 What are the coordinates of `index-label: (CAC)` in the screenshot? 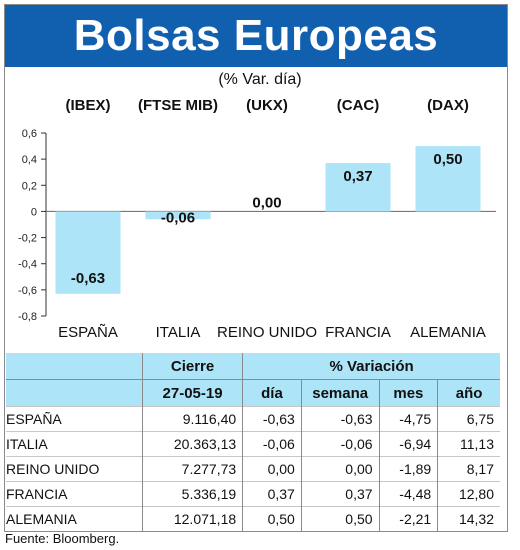 It's located at (358, 105).